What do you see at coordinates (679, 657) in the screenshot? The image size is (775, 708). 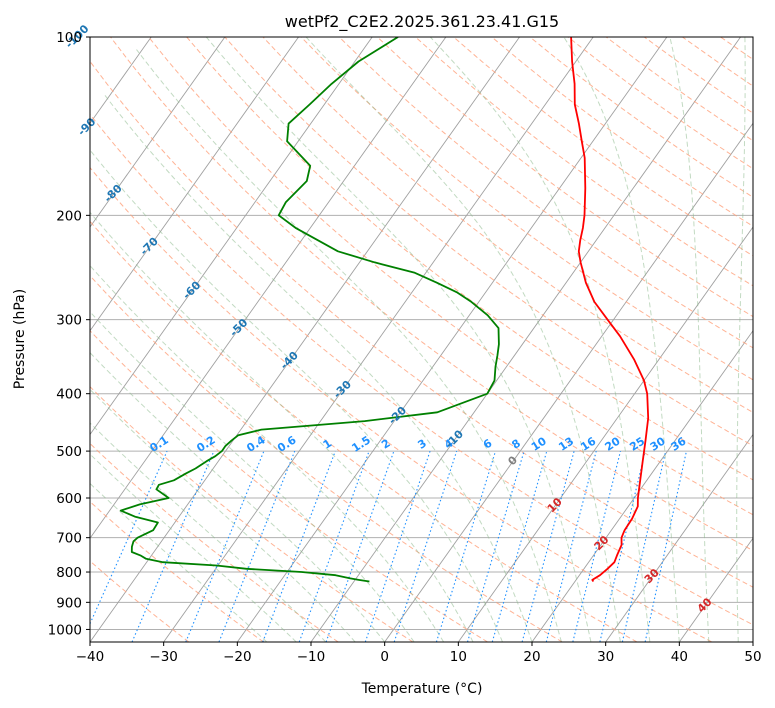 I see `x-tick-label: 40` at bounding box center [679, 657].